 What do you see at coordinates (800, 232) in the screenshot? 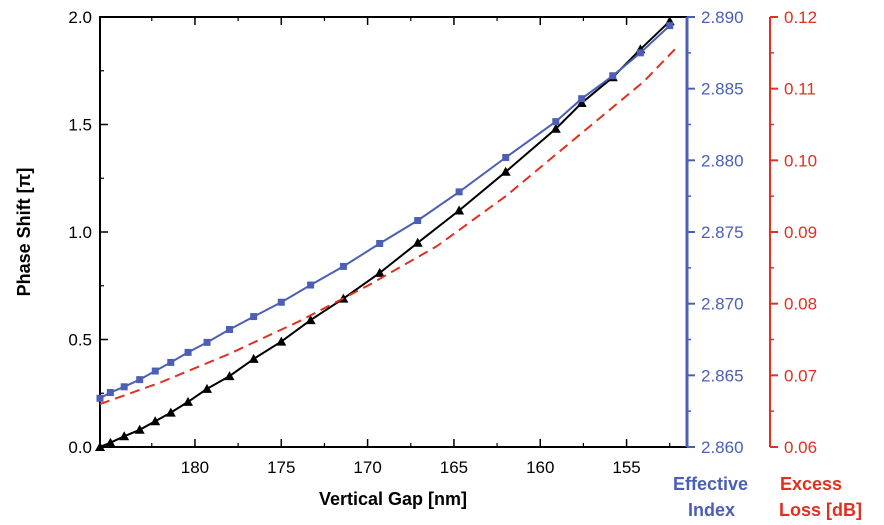
I see `y3-tick-label: 0.09` at bounding box center [800, 232].